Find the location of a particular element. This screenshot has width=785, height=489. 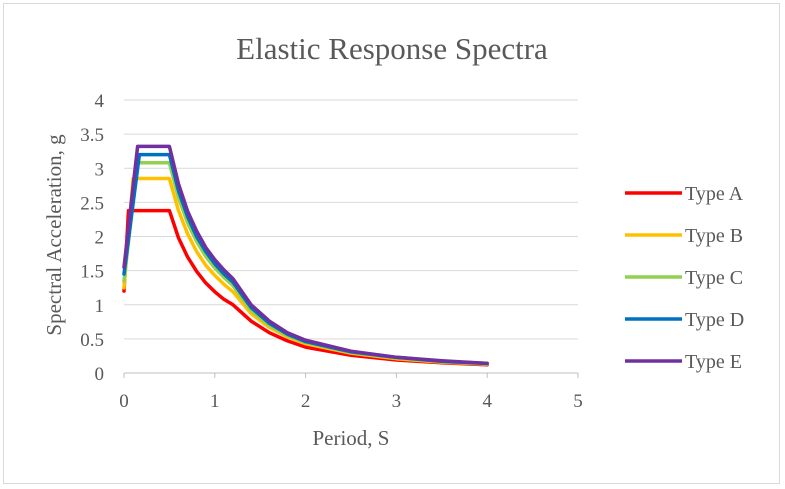

chart-title: Elastic Response Spectra is located at coordinates (392, 48).